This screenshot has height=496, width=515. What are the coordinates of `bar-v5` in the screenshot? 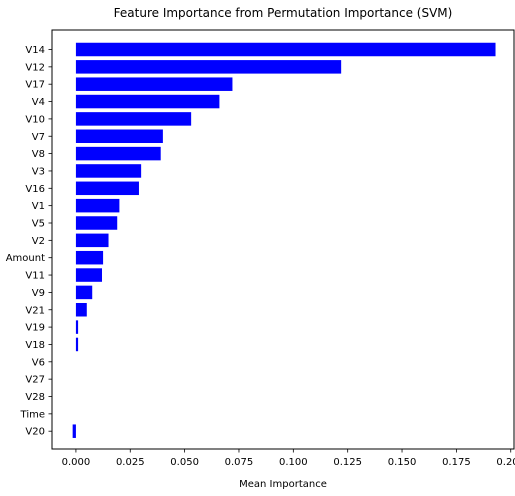 It's located at (96, 223).